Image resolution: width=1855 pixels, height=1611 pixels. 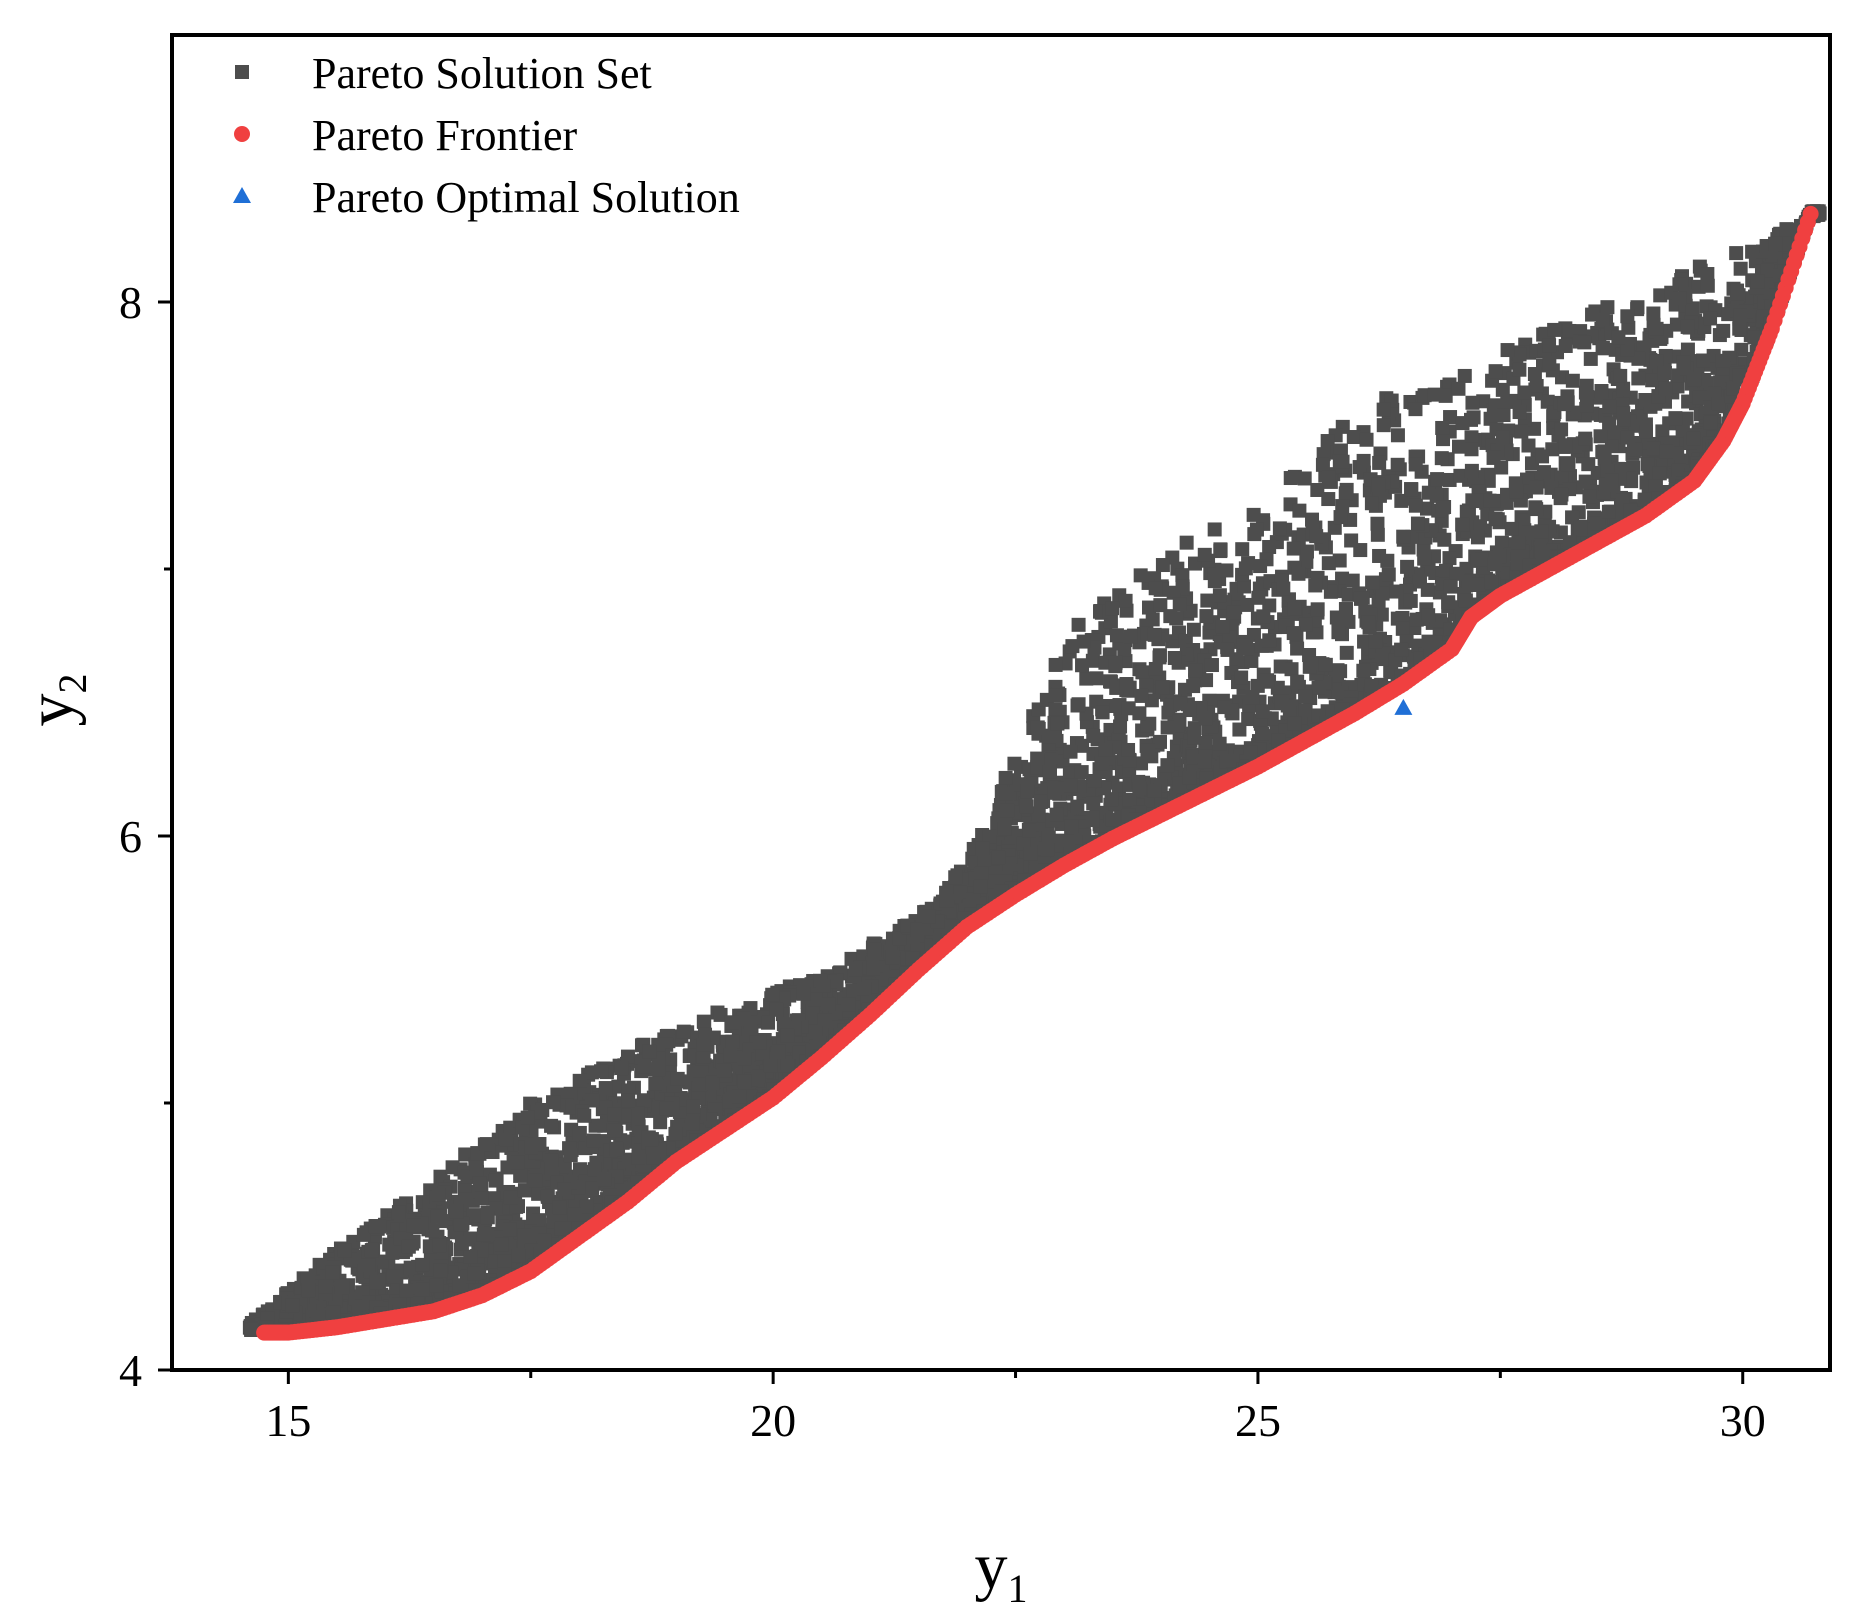 What do you see at coordinates (1015, 1408) in the screenshot?
I see `x-axis: 15 20 25 30` at bounding box center [1015, 1408].